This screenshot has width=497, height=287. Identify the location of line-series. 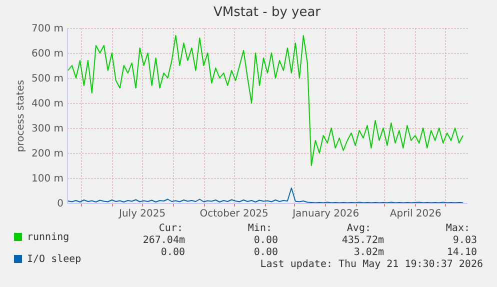
(266, 195).